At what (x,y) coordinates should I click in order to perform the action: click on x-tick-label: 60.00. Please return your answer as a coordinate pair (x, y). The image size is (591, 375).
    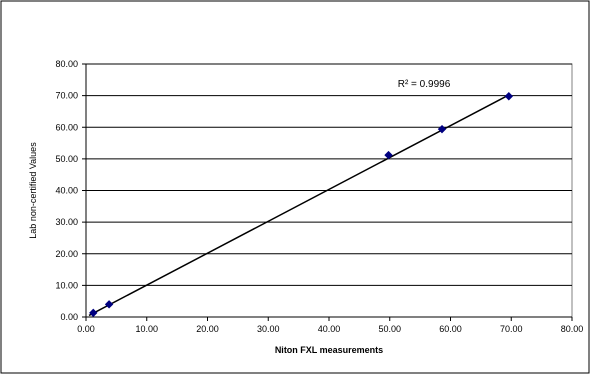
    Looking at the image, I should click on (450, 329).